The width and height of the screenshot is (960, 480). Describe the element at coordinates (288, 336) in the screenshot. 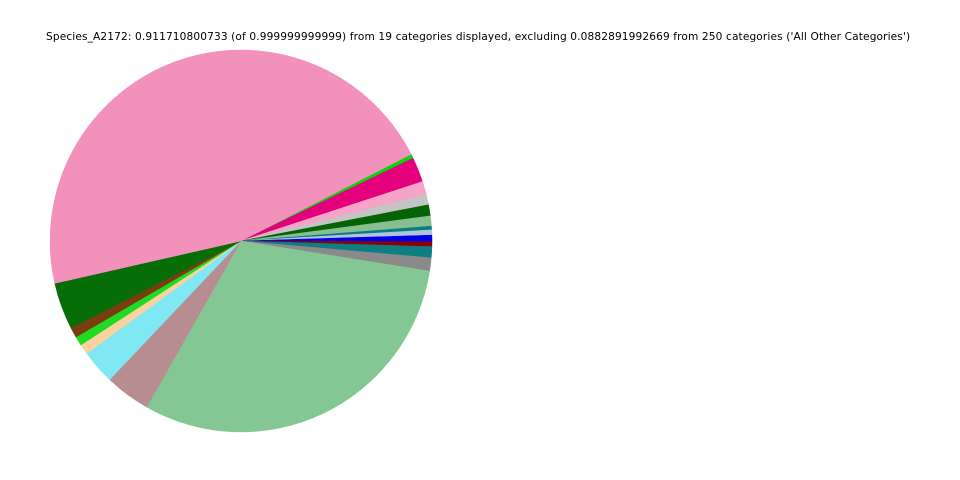

I see `pie-slice-sea-green-large` at that location.